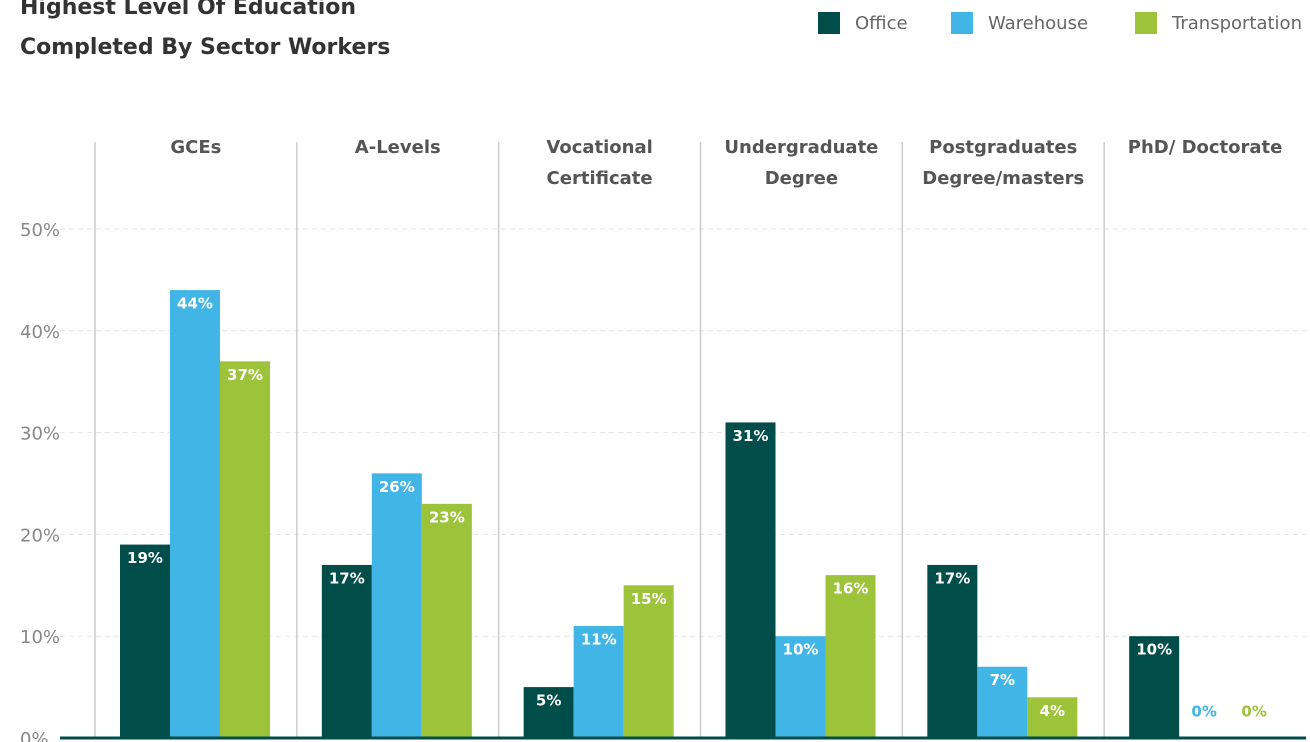 The image size is (1310, 742). What do you see at coordinates (599, 640) in the screenshot?
I see `value-label: 11%` at bounding box center [599, 640].